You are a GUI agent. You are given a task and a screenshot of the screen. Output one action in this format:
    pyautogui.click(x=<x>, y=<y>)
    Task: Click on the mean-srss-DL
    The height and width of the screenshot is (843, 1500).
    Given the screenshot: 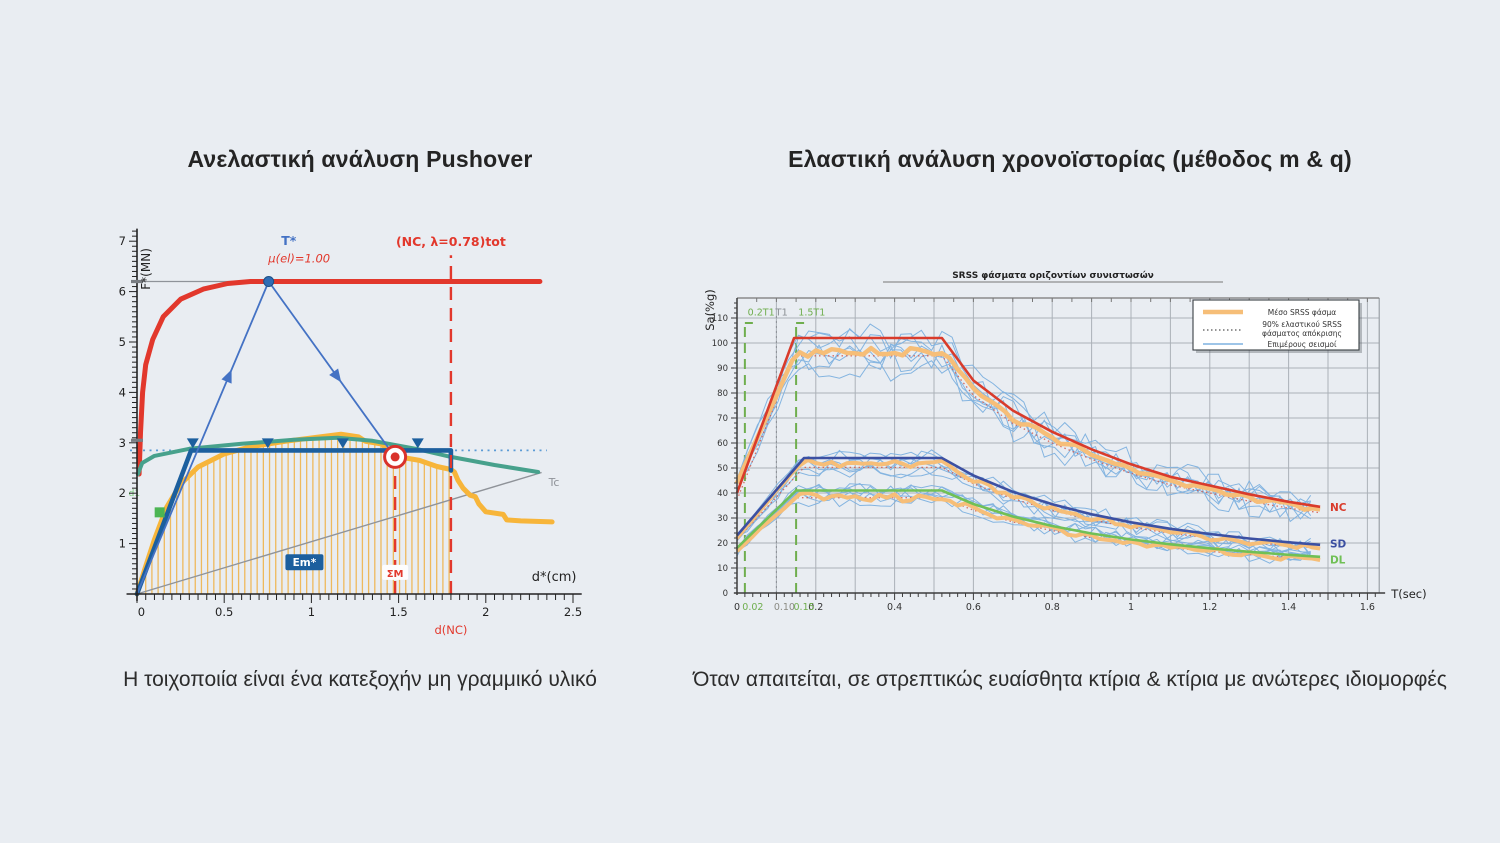 What is the action you would take?
    pyautogui.click(x=1028, y=526)
    